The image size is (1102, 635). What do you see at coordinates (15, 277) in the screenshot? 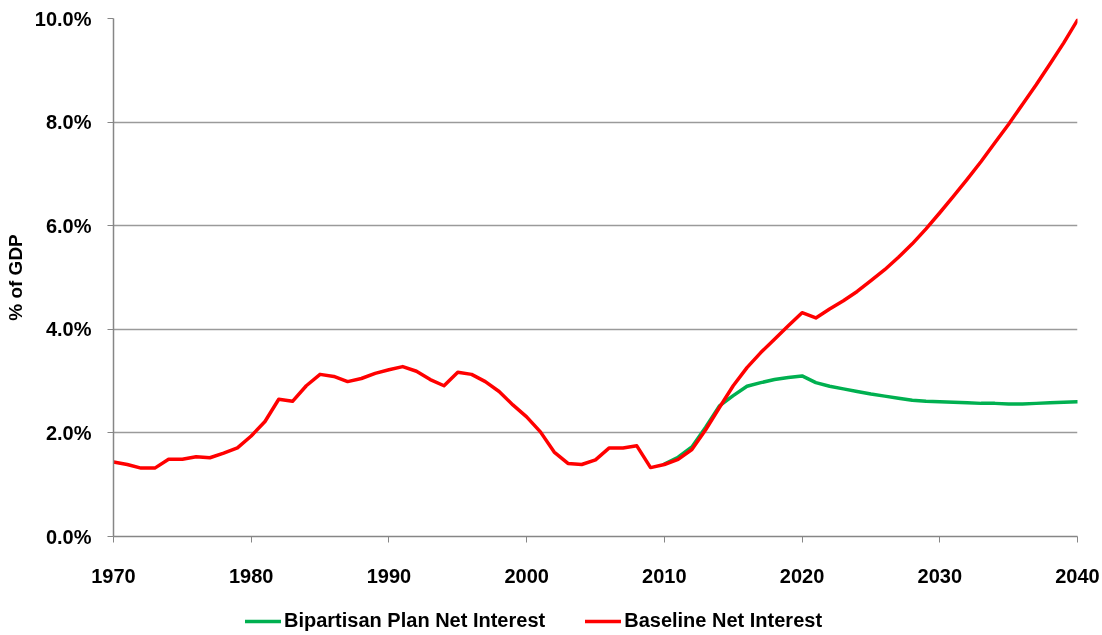
I see `y-axis-title: % of GDP` at bounding box center [15, 277].